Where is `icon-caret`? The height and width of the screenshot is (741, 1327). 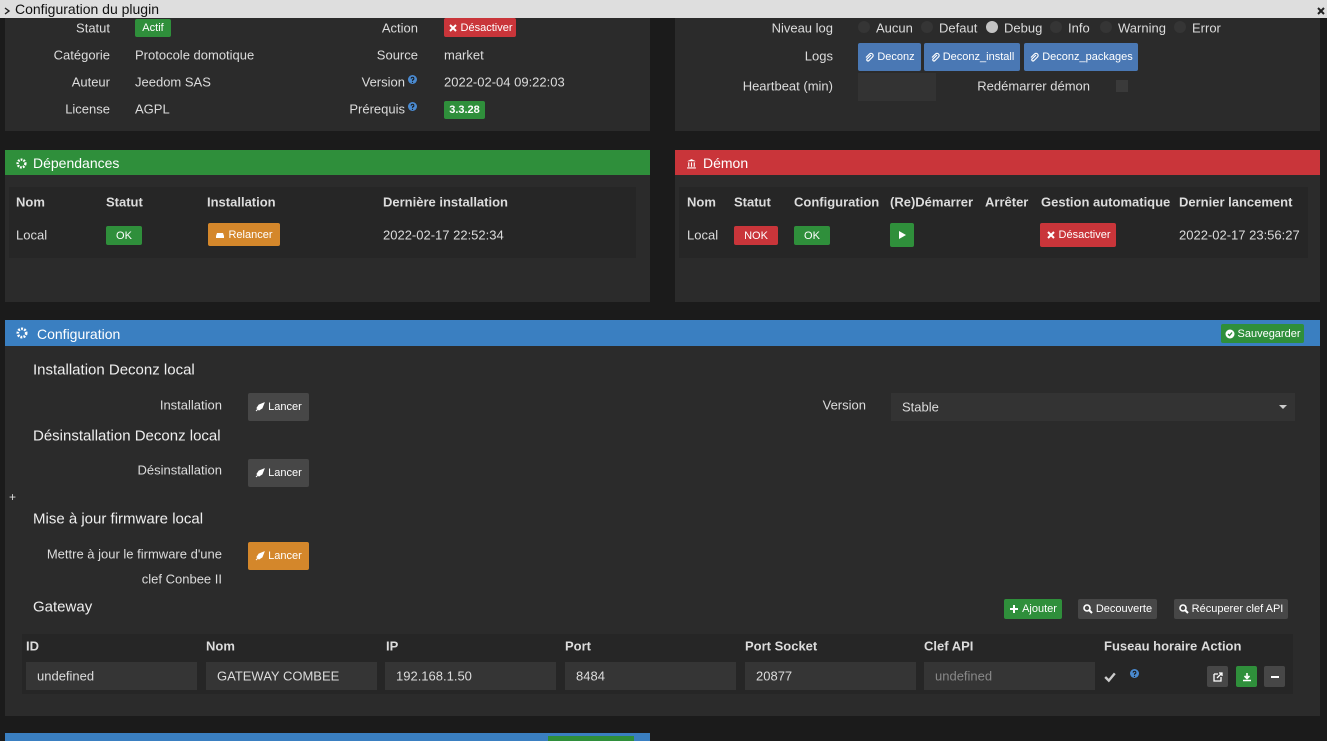
icon-caret is located at coordinates (1283, 407).